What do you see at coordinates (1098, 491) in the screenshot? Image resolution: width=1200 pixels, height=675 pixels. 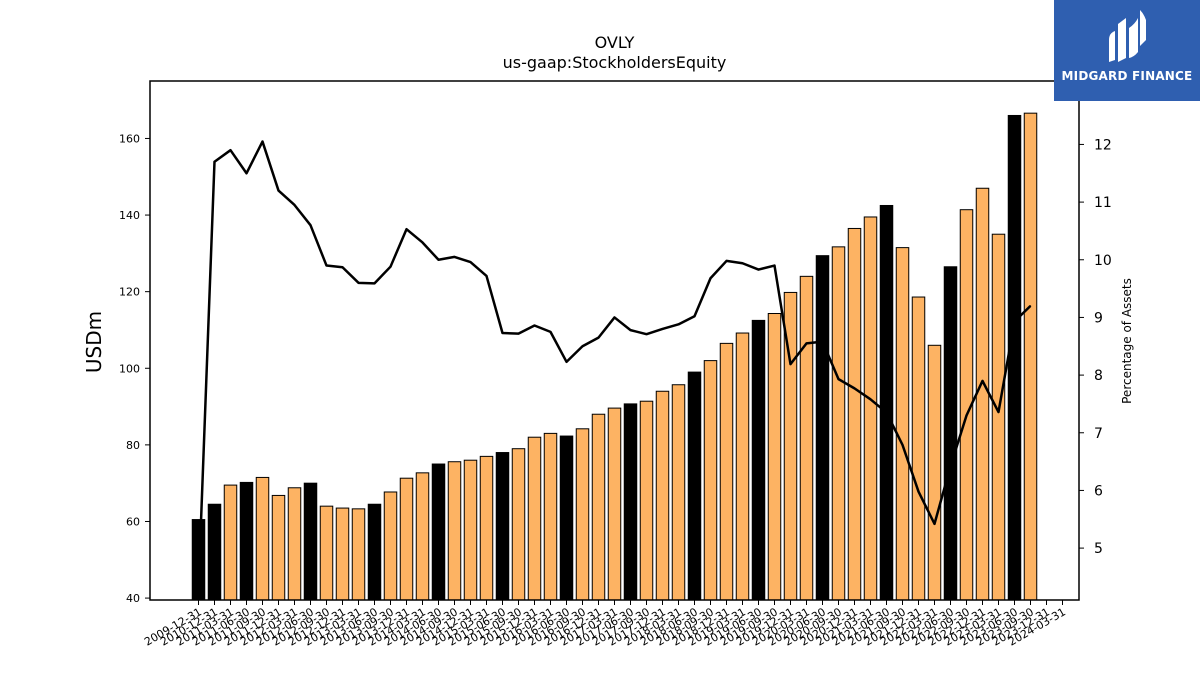 I see `y2-tick-label-6: 6` at bounding box center [1098, 491].